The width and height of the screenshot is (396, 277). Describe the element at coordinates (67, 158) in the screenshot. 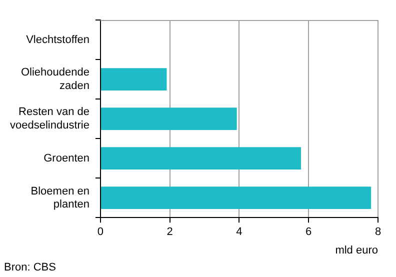

I see `y-tick-label: Groenten` at that location.